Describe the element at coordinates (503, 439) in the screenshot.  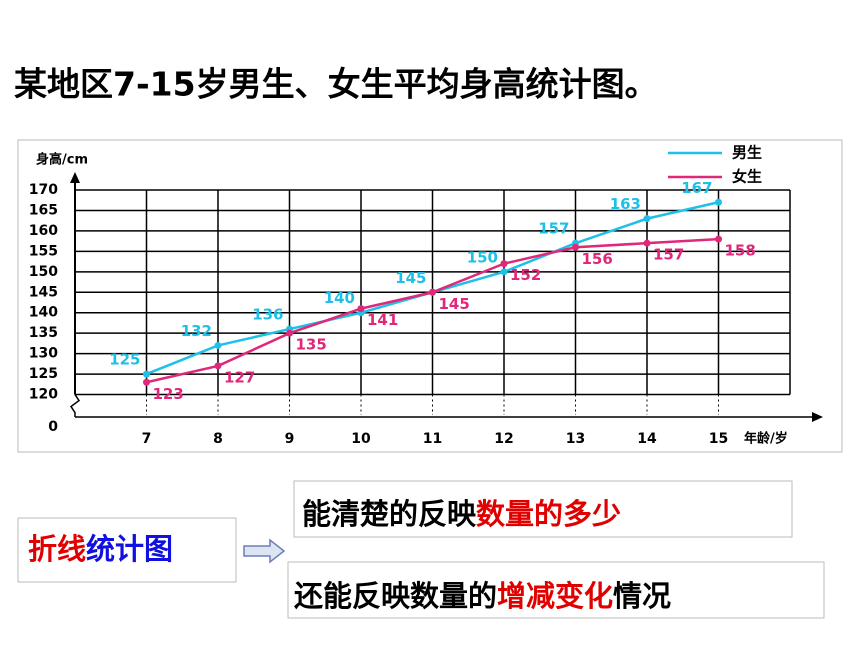
I see `x-tick-label: 12` at that location.